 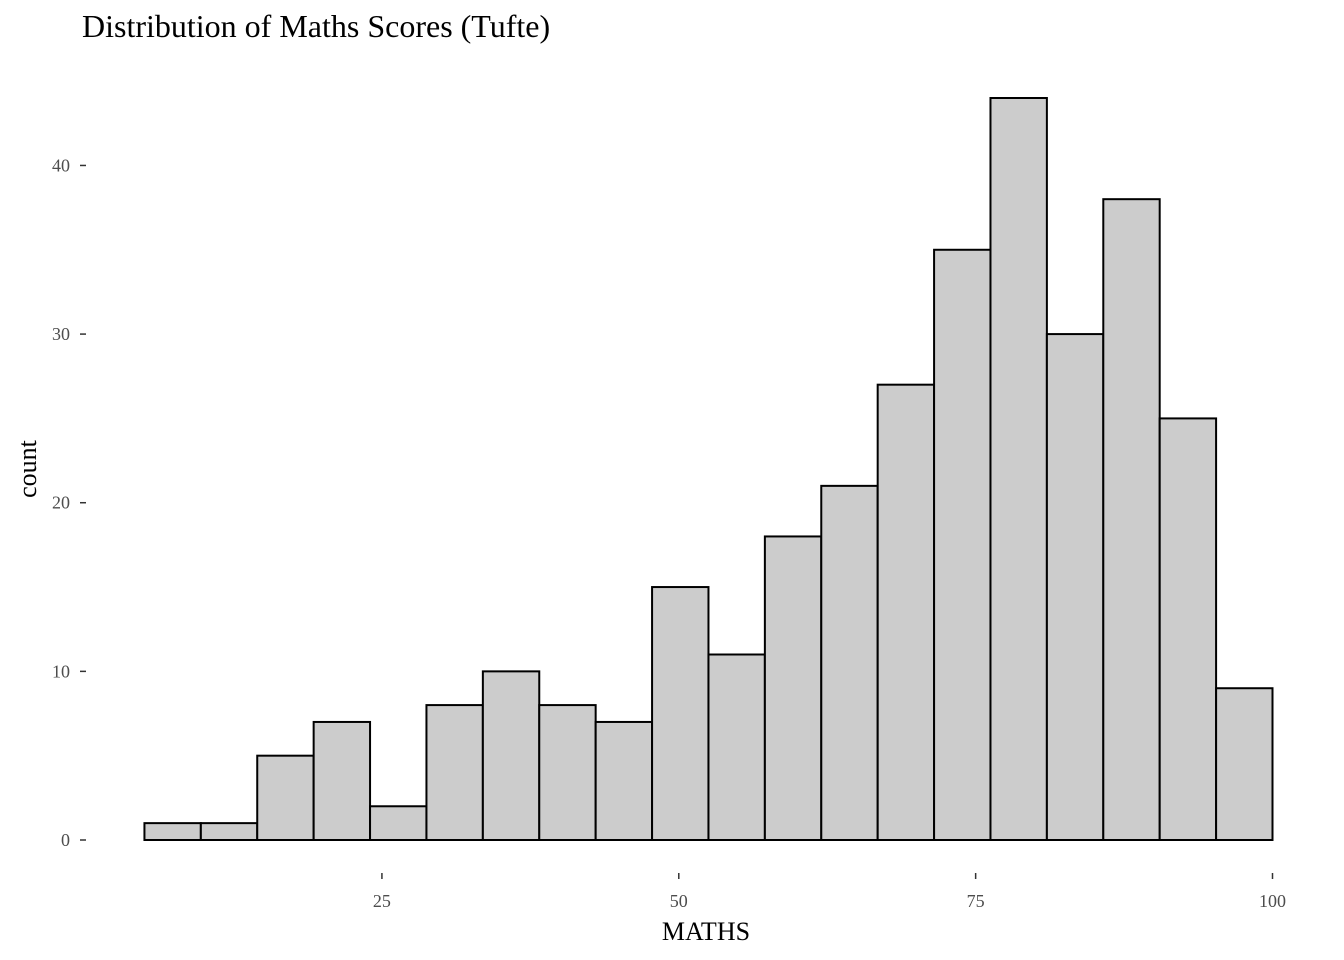 What do you see at coordinates (61, 334) in the screenshot?
I see `y-tick-label: 30` at bounding box center [61, 334].